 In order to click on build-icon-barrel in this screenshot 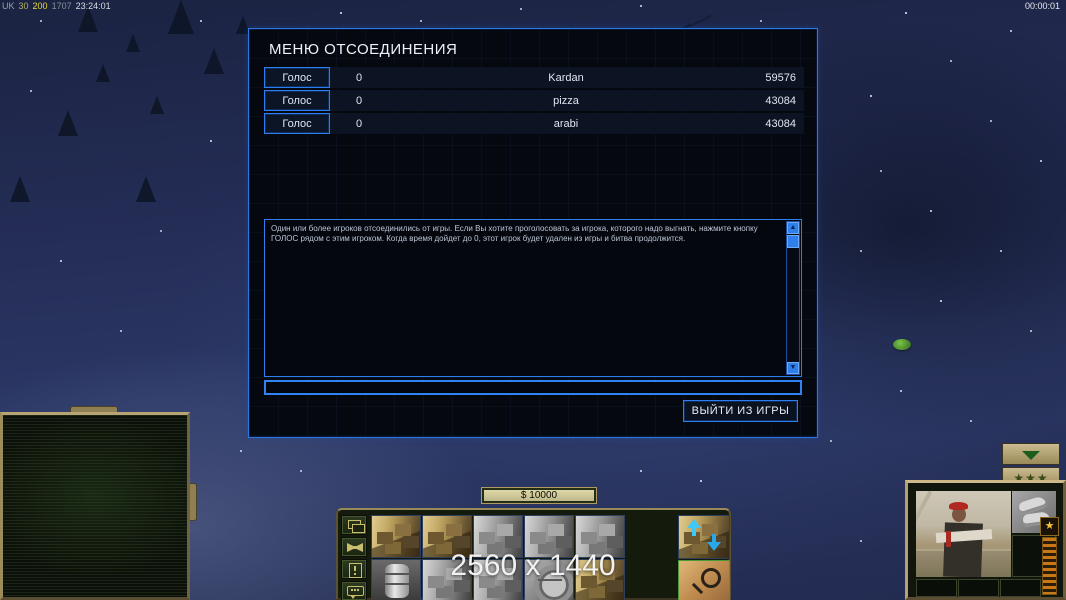, I will do `click(396, 579)`.